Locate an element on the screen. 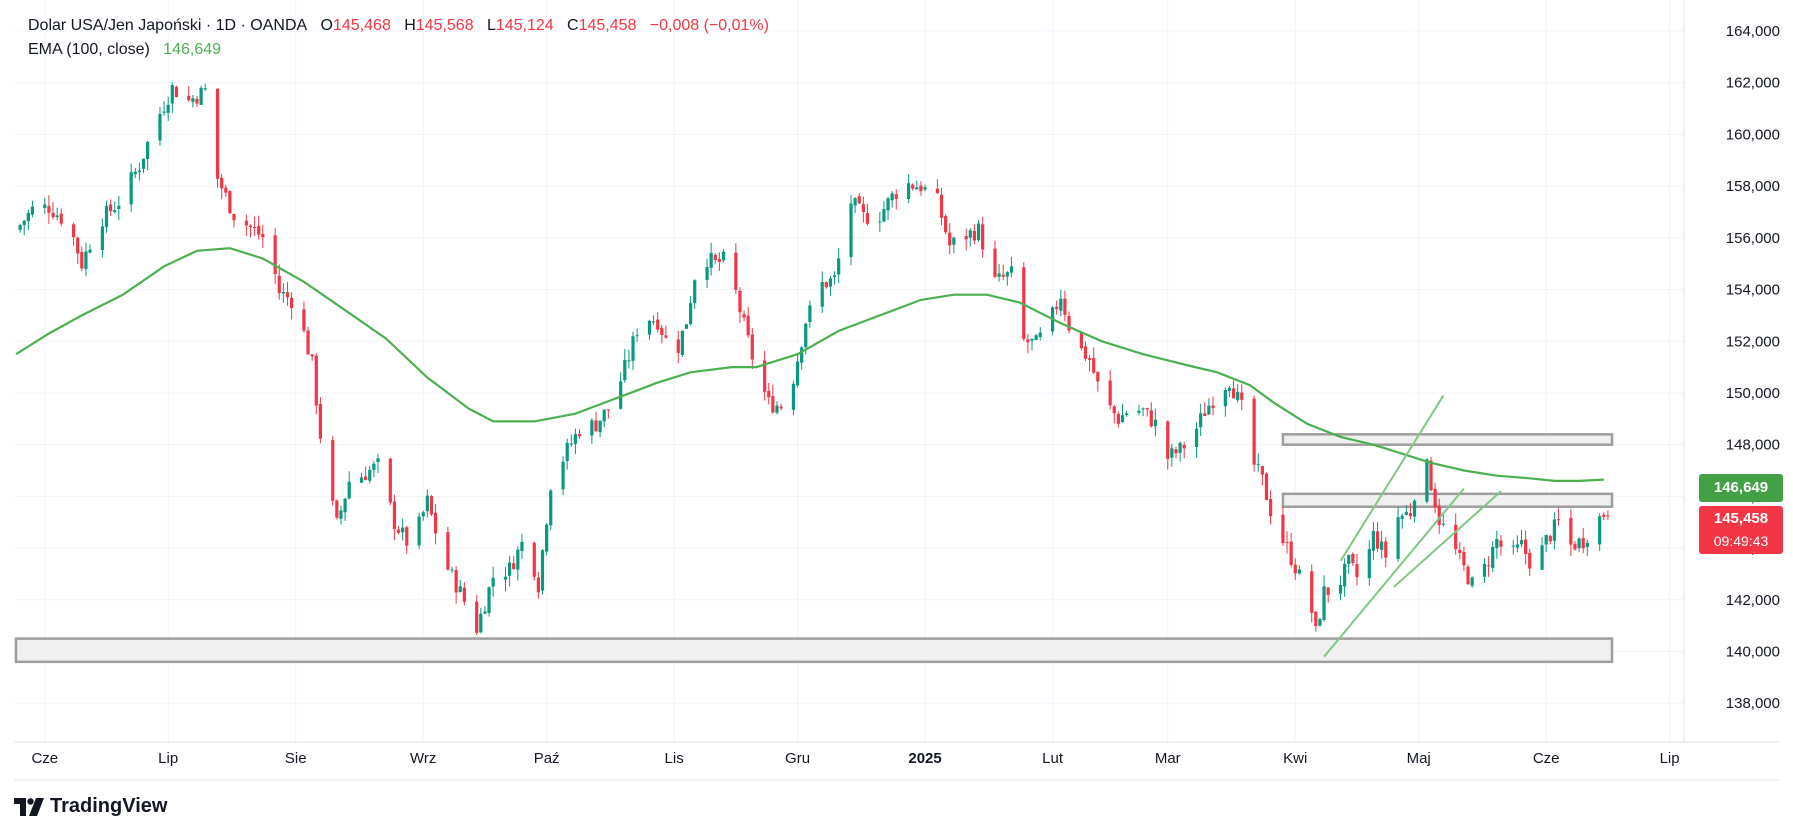  close-label: C is located at coordinates (573, 25).